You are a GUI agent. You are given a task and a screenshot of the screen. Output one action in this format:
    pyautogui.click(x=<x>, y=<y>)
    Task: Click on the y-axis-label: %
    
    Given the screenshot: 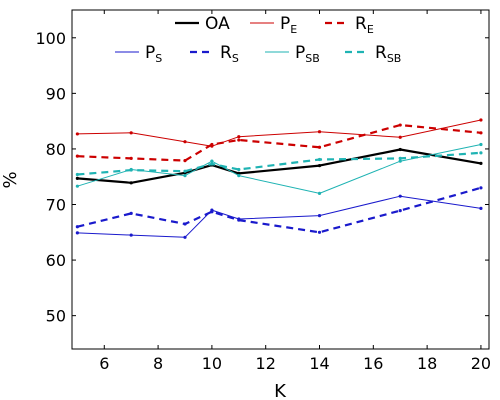 What is the action you would take?
    pyautogui.click(x=10, y=179)
    